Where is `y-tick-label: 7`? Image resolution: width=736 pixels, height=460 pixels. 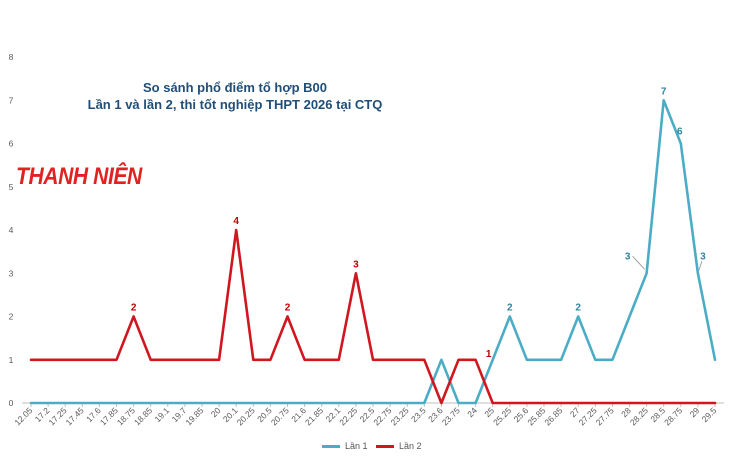 y-tick-label: 7 is located at coordinates (11, 100).